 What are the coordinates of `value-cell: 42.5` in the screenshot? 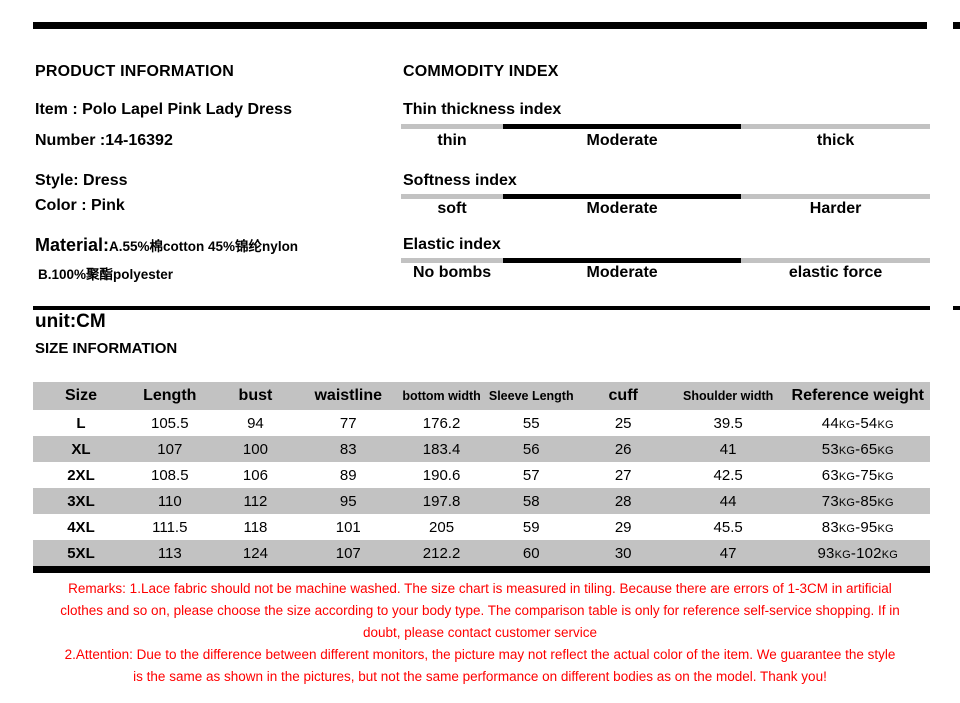 It's located at (728, 475).